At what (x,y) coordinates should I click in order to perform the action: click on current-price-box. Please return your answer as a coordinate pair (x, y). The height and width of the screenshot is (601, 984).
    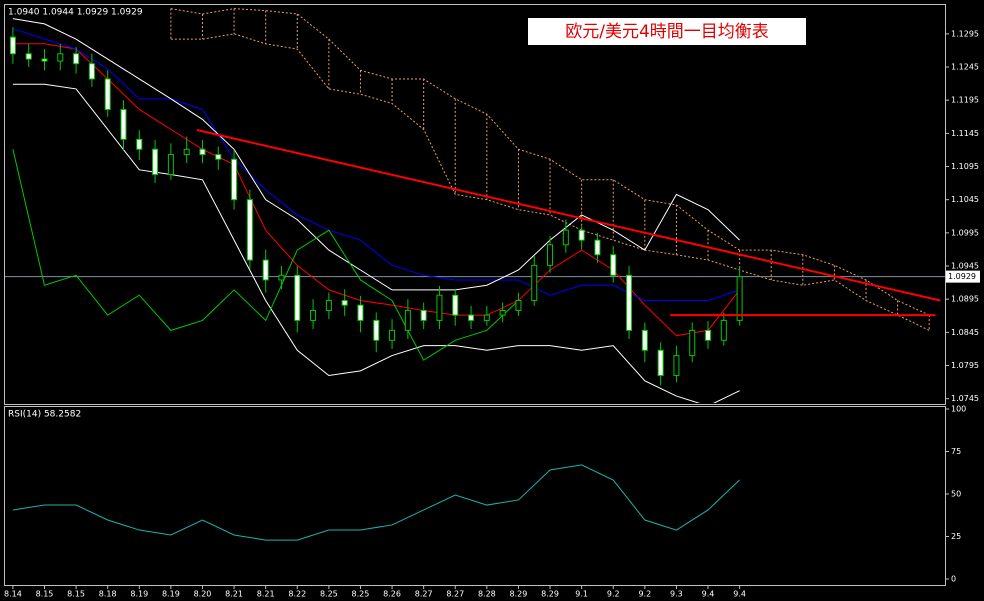
    Looking at the image, I should click on (963, 276).